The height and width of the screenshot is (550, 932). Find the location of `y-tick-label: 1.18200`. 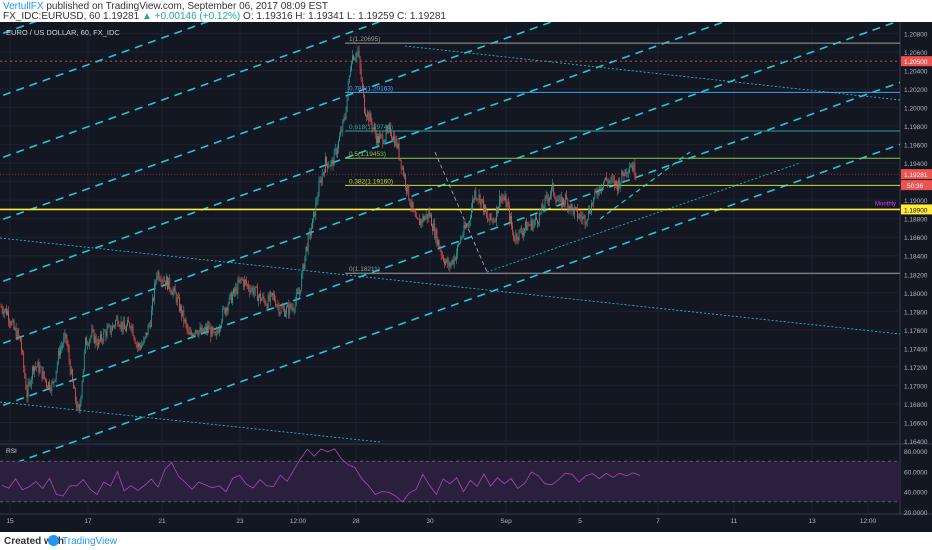

y-tick-label: 1.18200 is located at coordinates (916, 275).